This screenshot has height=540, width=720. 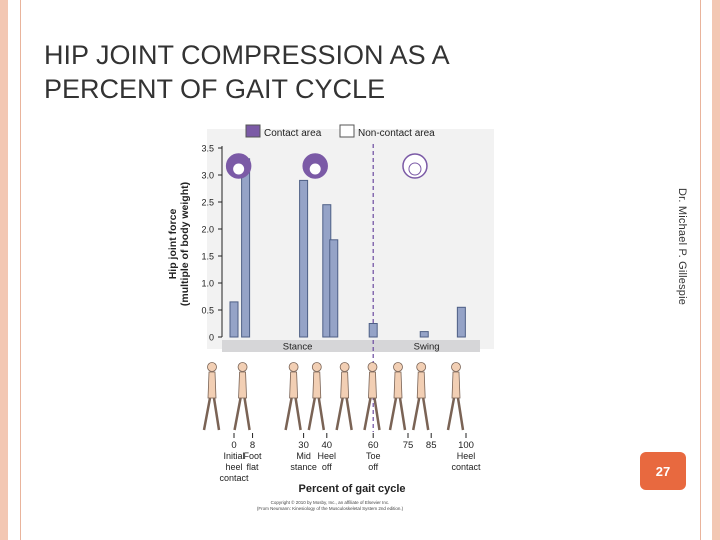 I want to click on x-tick-label: 75, so click(x=408, y=445).